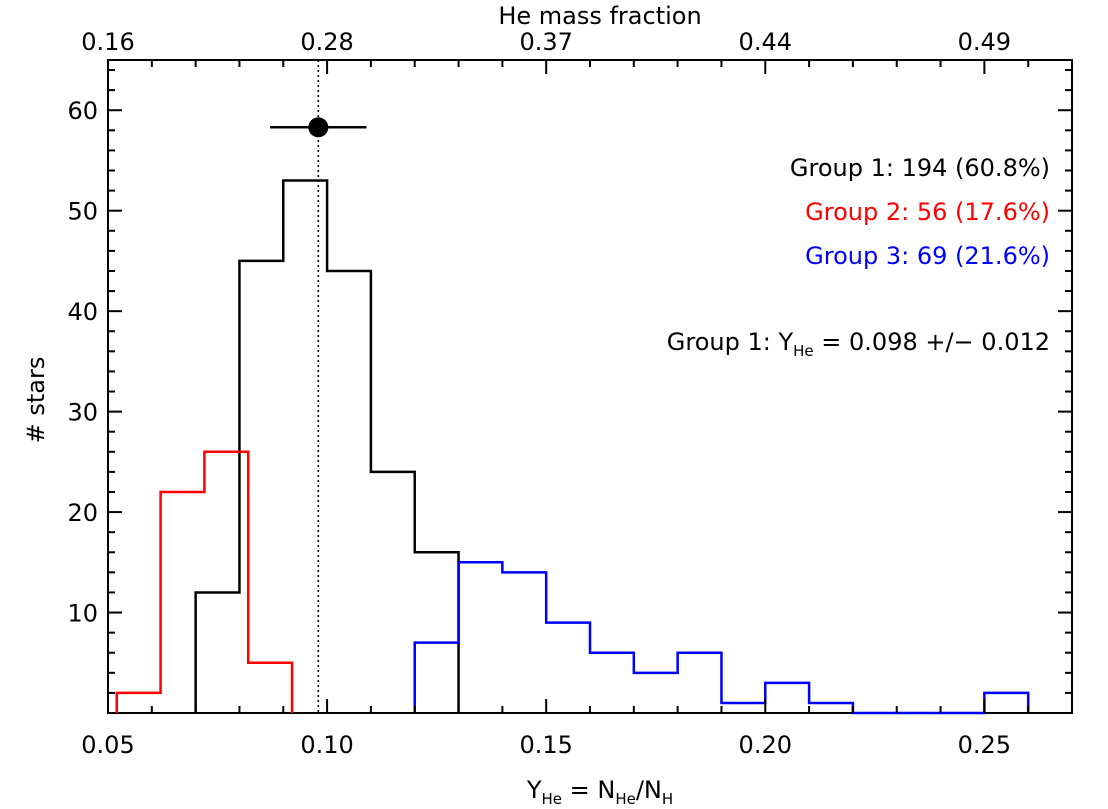  Describe the element at coordinates (927, 212) in the screenshot. I see `legend-group-2: Group 2: 56 (17.6%)` at that location.